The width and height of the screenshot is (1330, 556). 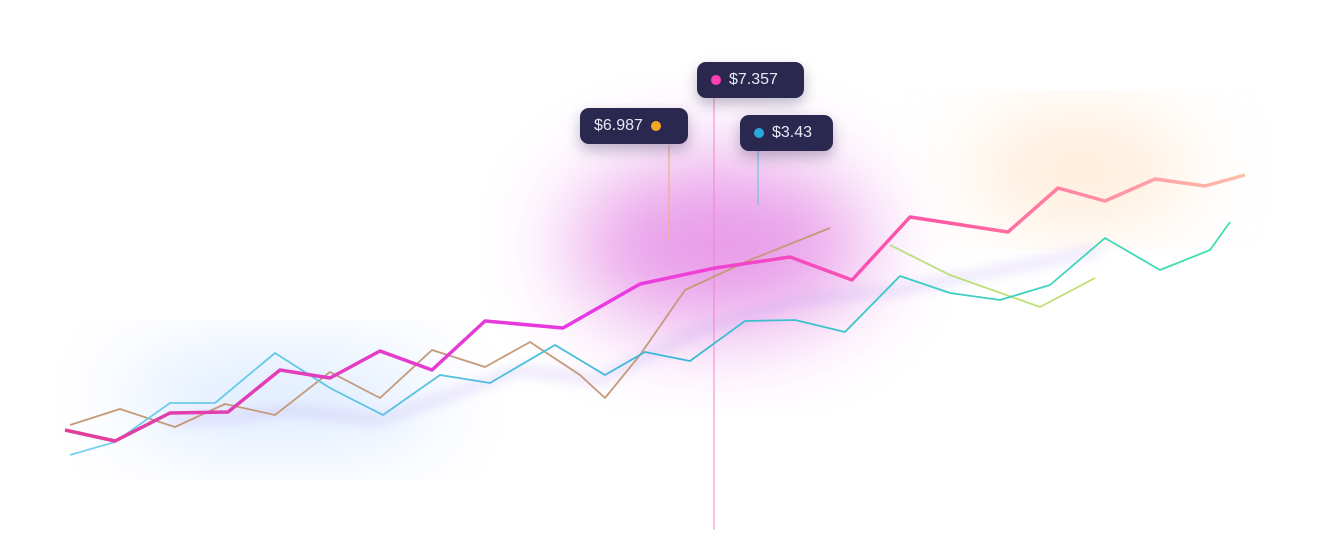 What do you see at coordinates (992, 276) in the screenshot?
I see `line` at bounding box center [992, 276].